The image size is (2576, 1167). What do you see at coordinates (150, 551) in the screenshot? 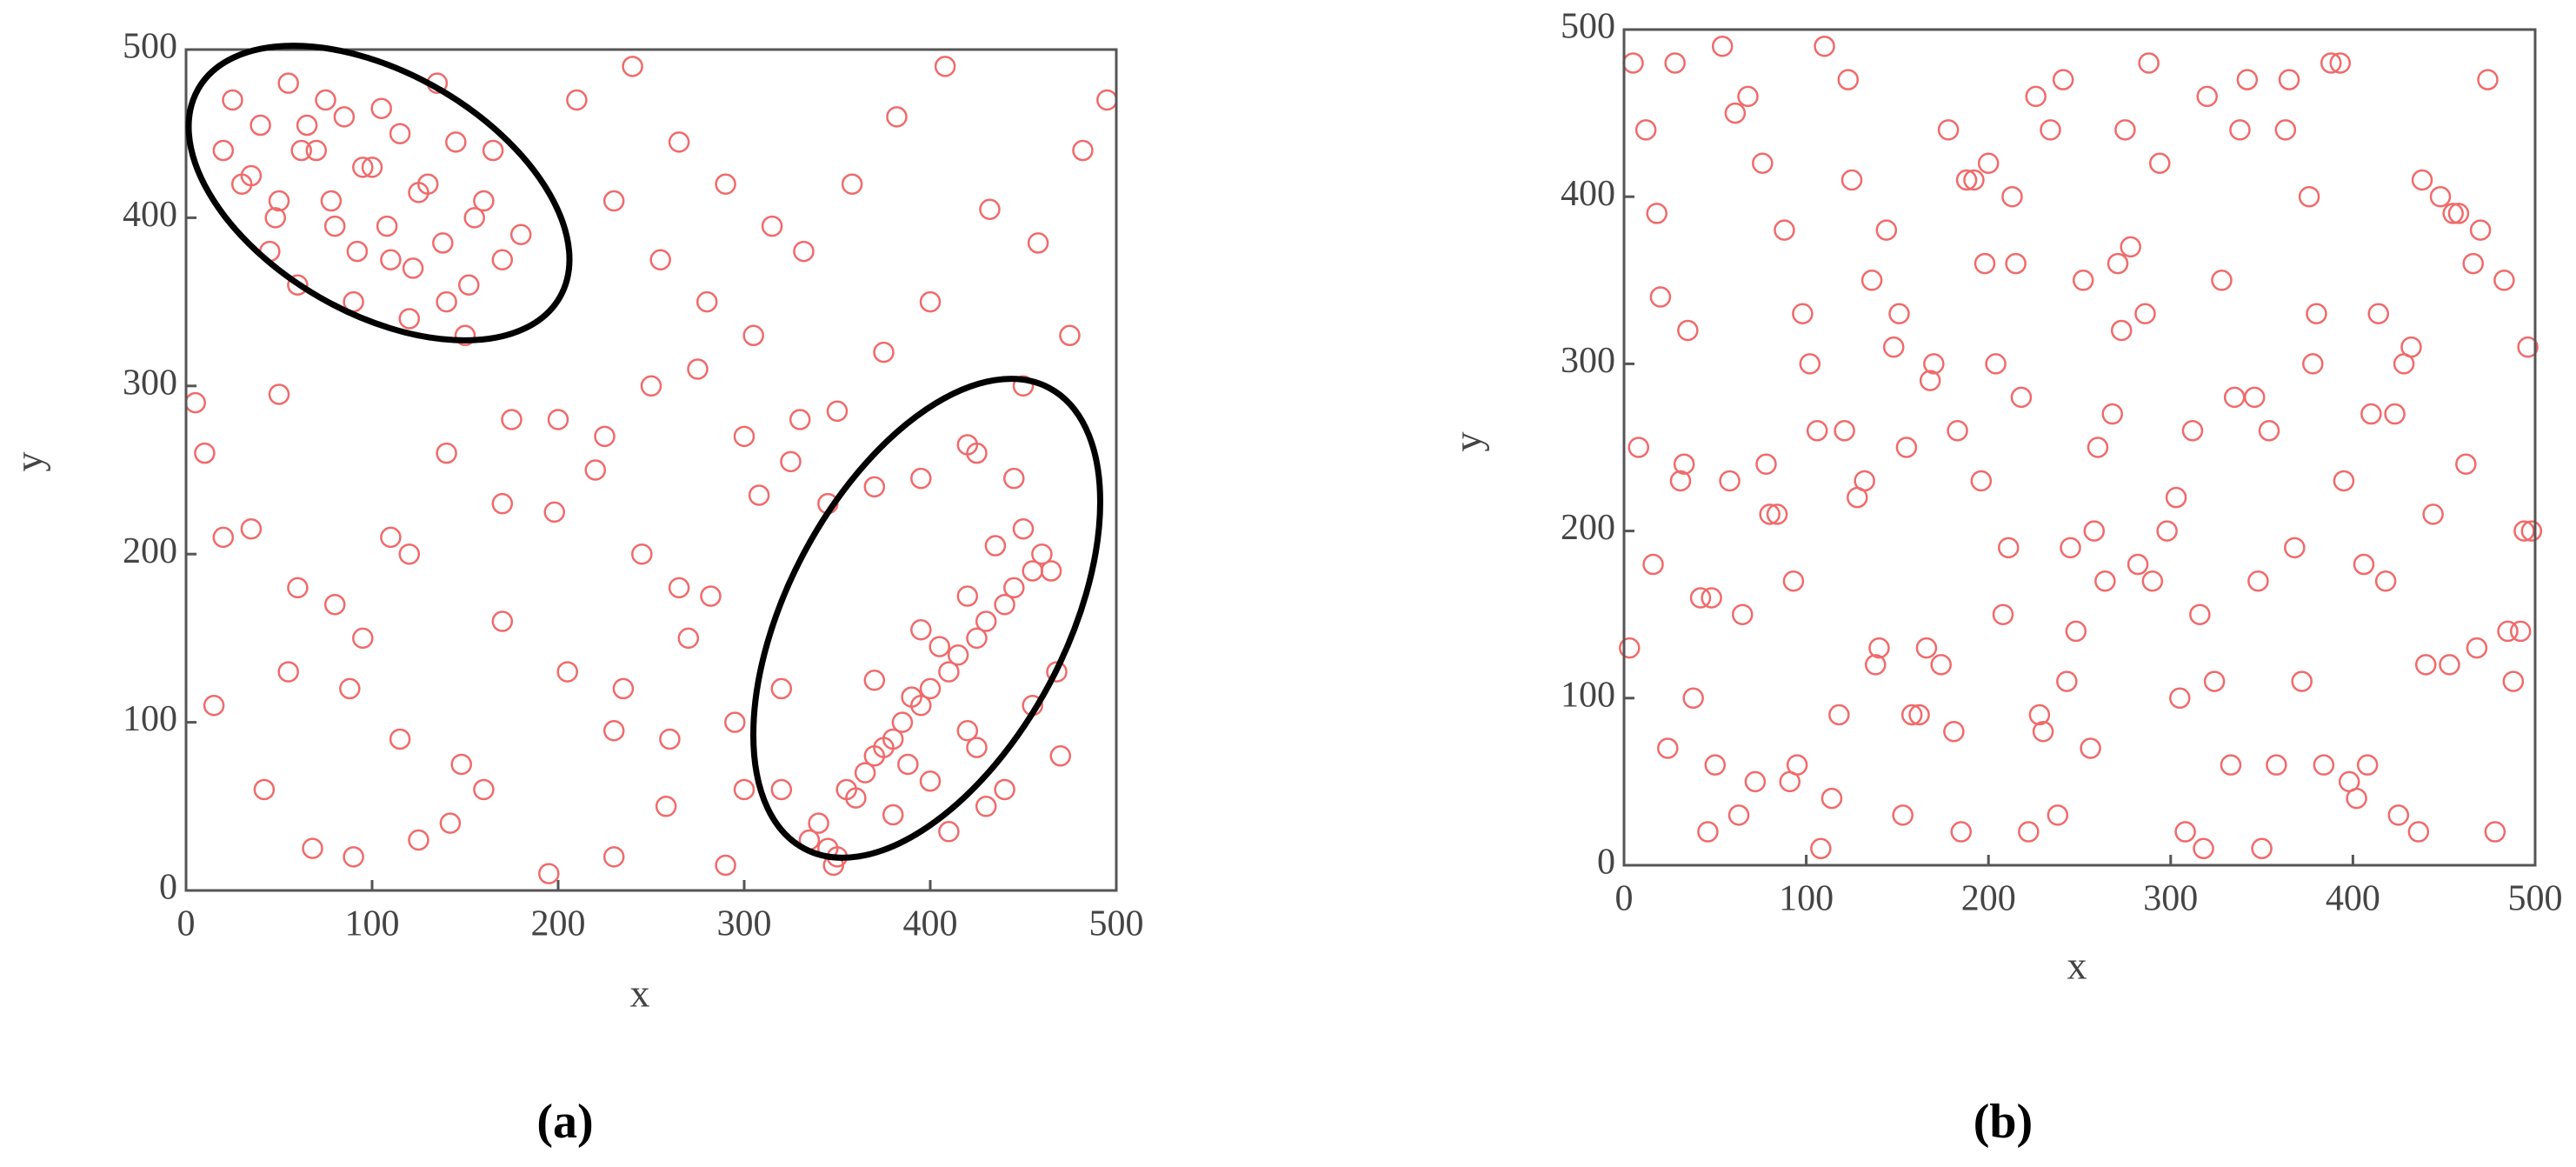
I see `y-tick-label: 200` at bounding box center [150, 551].